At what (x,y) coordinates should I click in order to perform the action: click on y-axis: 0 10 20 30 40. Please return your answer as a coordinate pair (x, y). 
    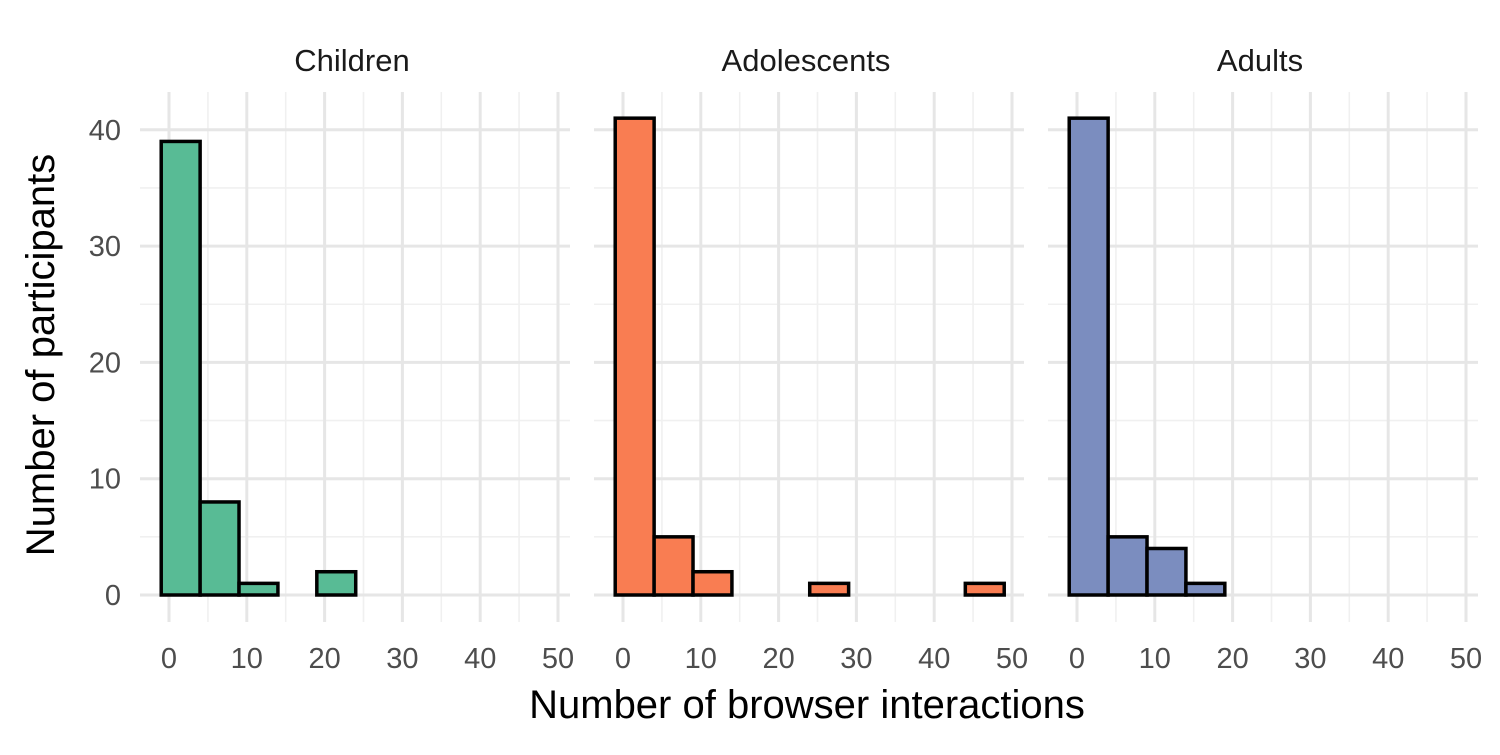
    Looking at the image, I should click on (105, 363).